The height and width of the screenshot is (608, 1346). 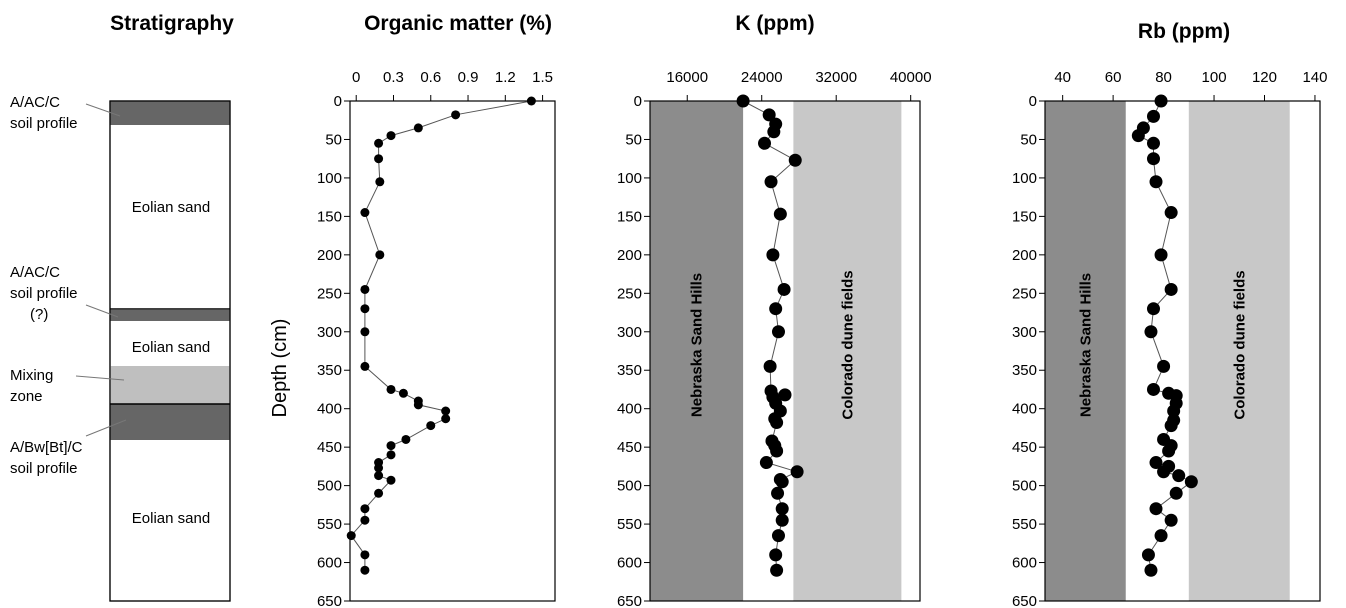 What do you see at coordinates (329, 255) in the screenshot?
I see `organic-matter-y-tick-label: 200` at bounding box center [329, 255].